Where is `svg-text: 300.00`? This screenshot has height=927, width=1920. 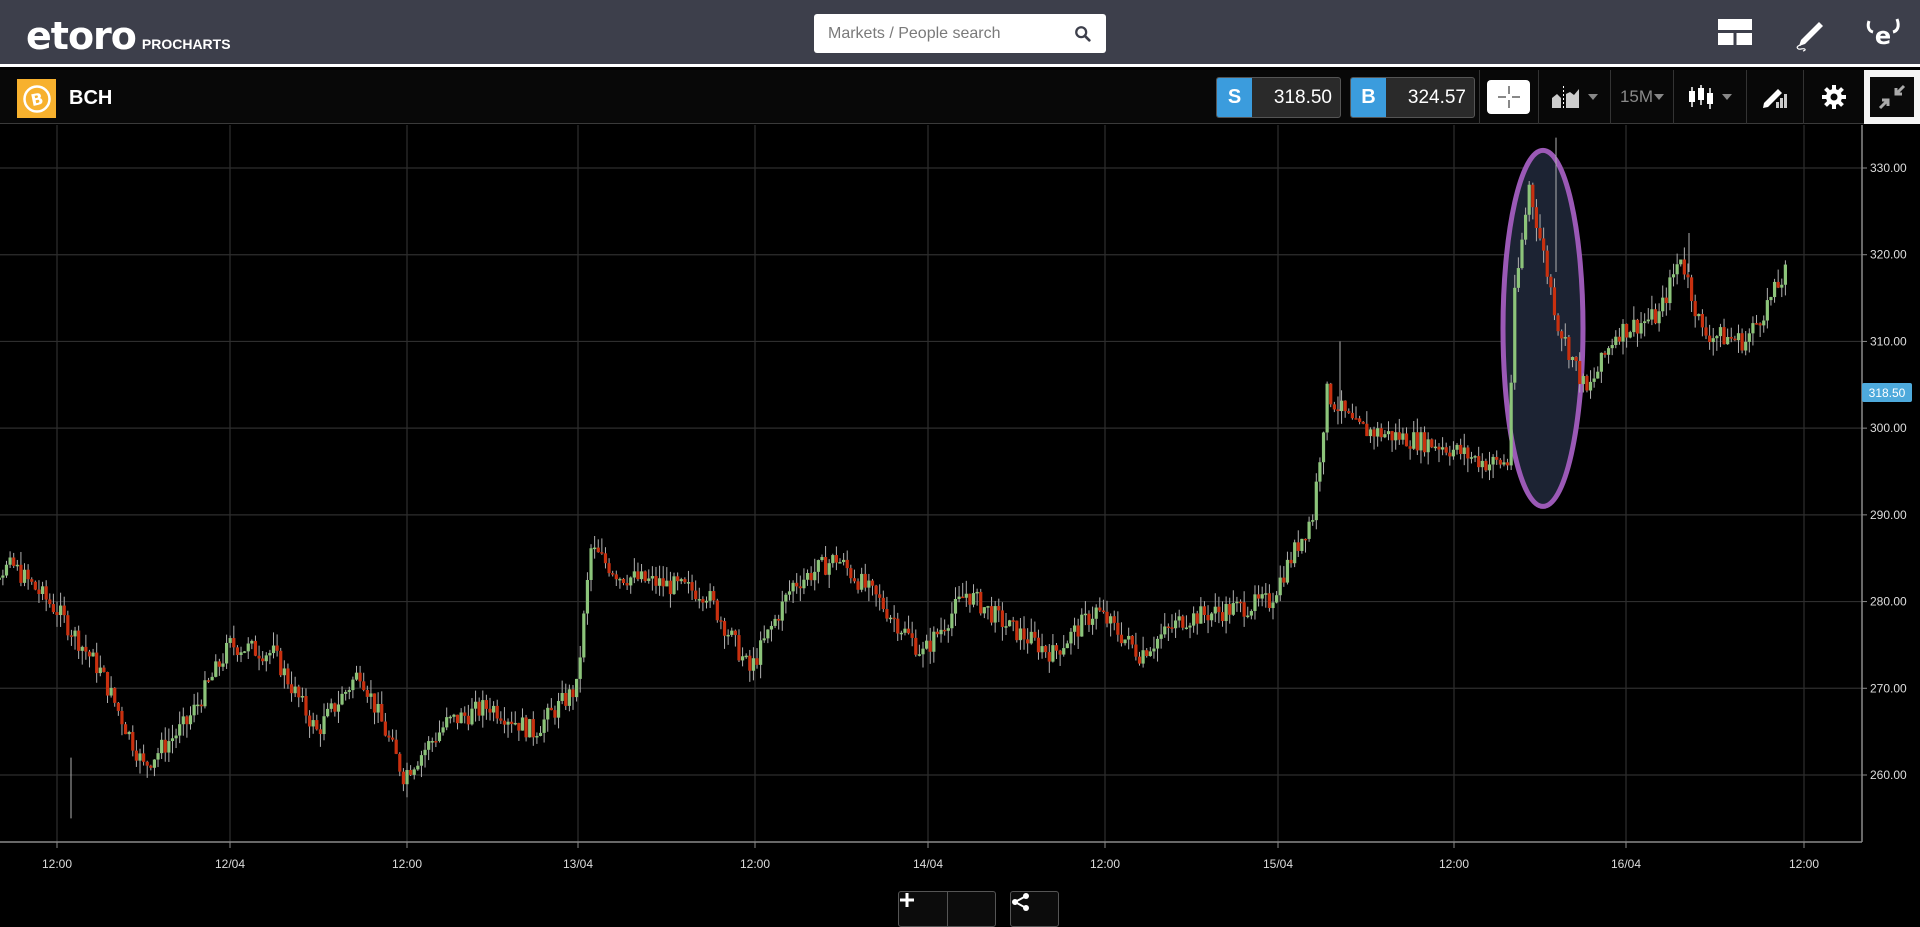
svg-text: 300.00 is located at coordinates (1888, 428).